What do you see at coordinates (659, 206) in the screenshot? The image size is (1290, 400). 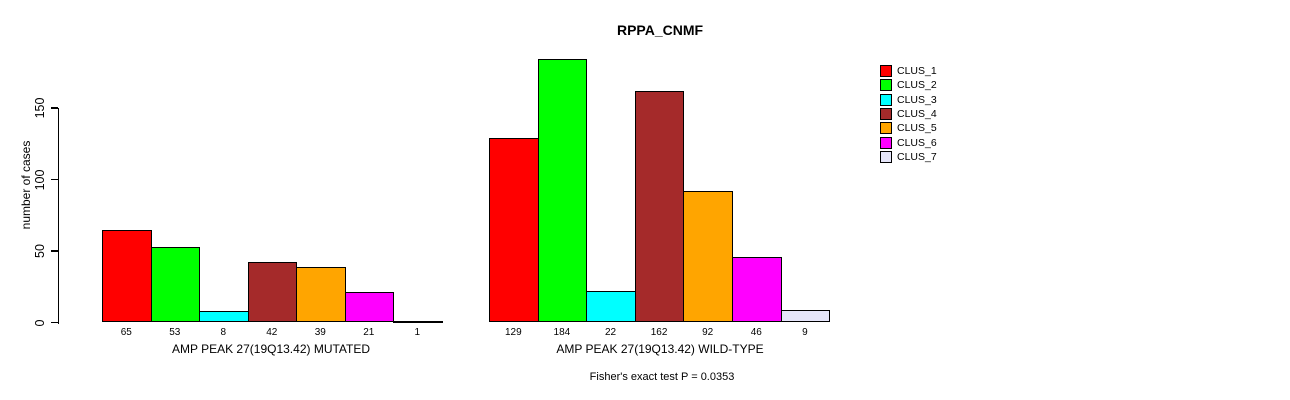 I see `bar-clus_4-wildtype` at bounding box center [659, 206].